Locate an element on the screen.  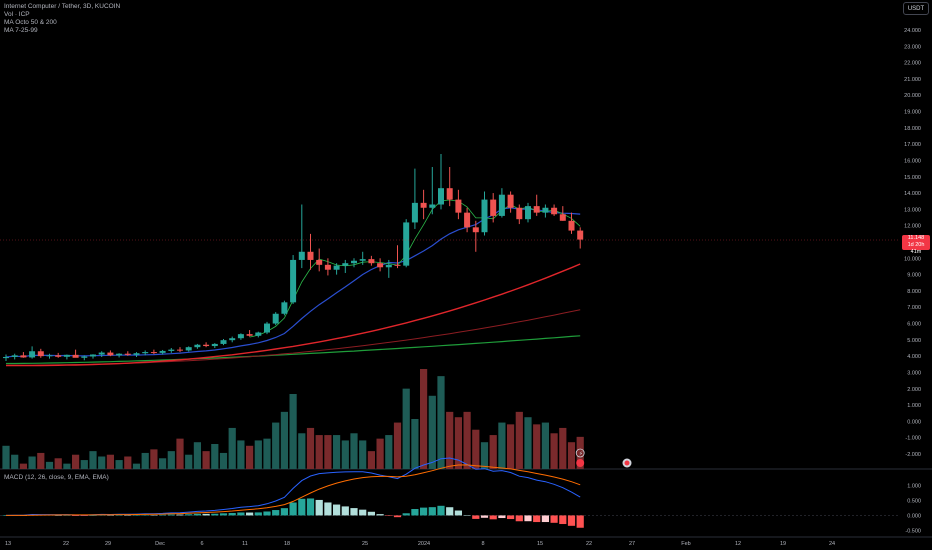
ma-indicator-label-2: MA 7-25-99 is located at coordinates (21, 30).